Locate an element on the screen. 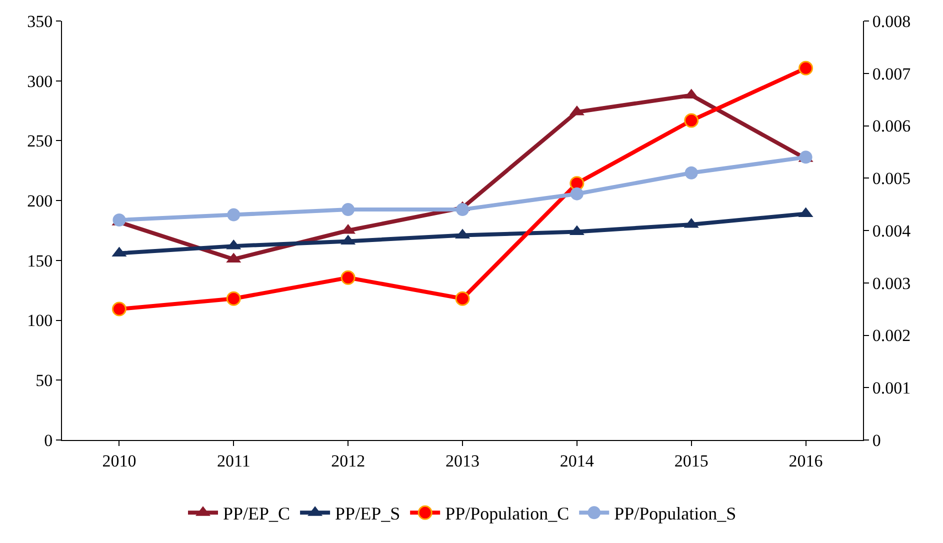 This screenshot has width=943, height=543. y-tick-label: 50 is located at coordinates (44, 380).